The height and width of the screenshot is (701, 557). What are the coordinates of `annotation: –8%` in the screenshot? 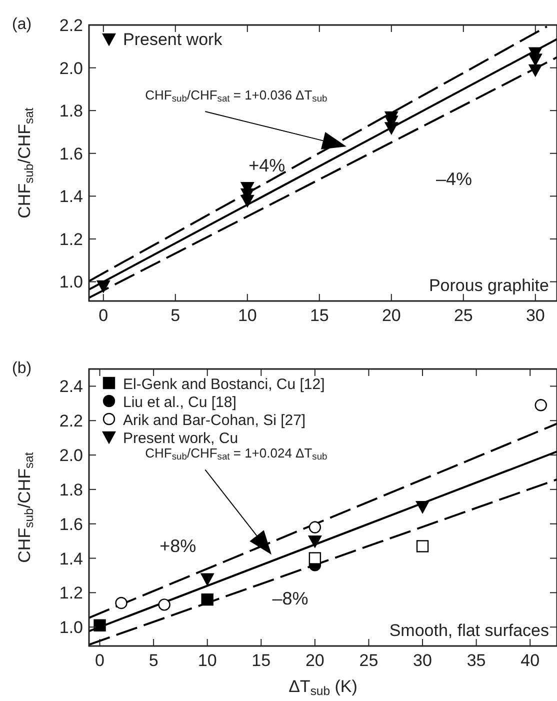 It's located at (290, 598).